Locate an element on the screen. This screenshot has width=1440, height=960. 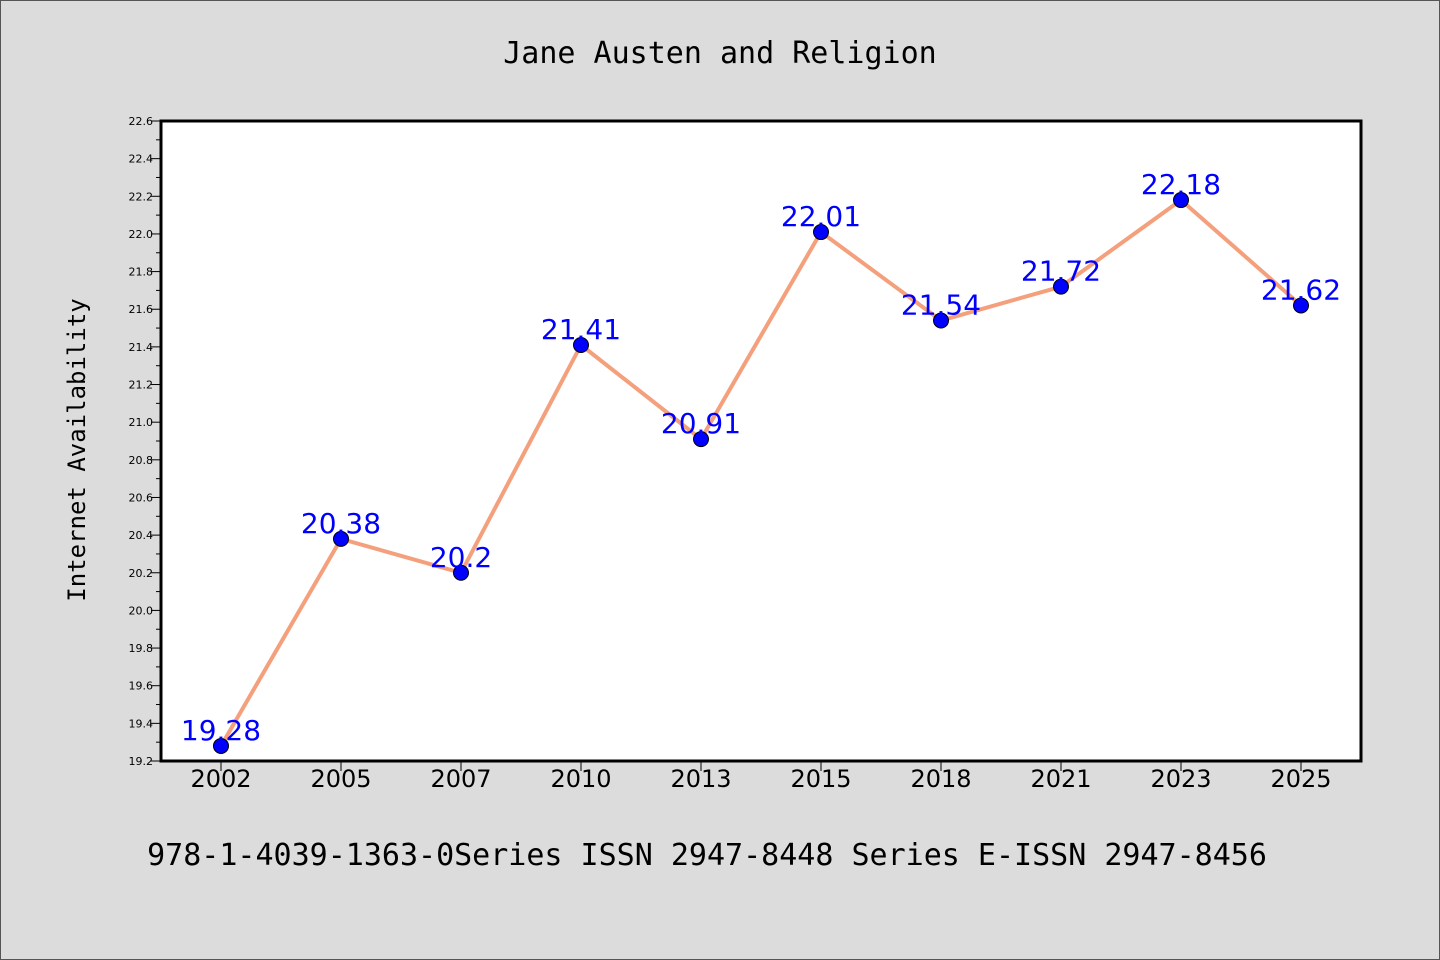
x-tick-label: 2010 is located at coordinates (580, 779).